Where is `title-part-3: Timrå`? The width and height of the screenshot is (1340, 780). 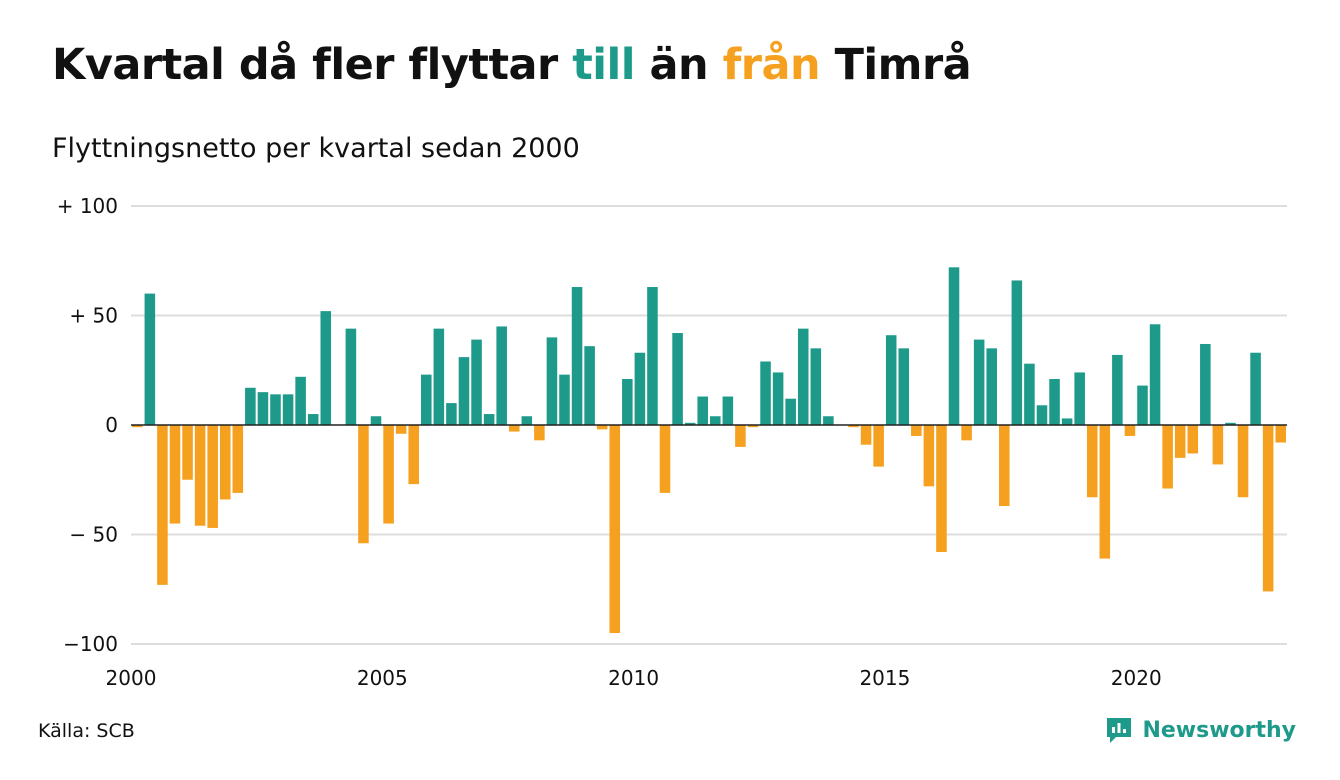
title-part-3: Timrå is located at coordinates (896, 65).